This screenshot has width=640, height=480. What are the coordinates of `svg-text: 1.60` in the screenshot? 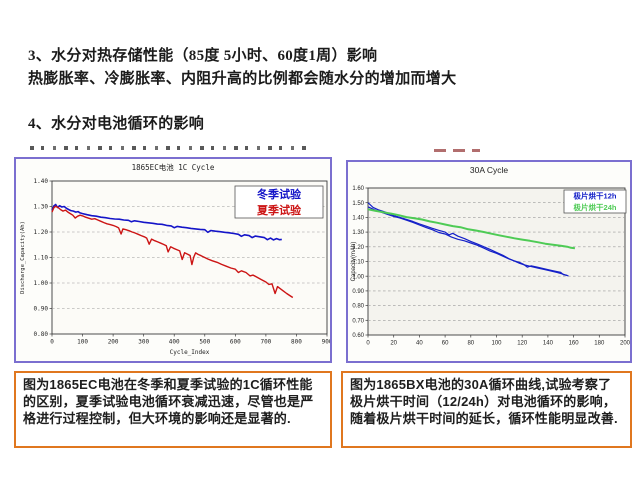 It's located at (358, 189).